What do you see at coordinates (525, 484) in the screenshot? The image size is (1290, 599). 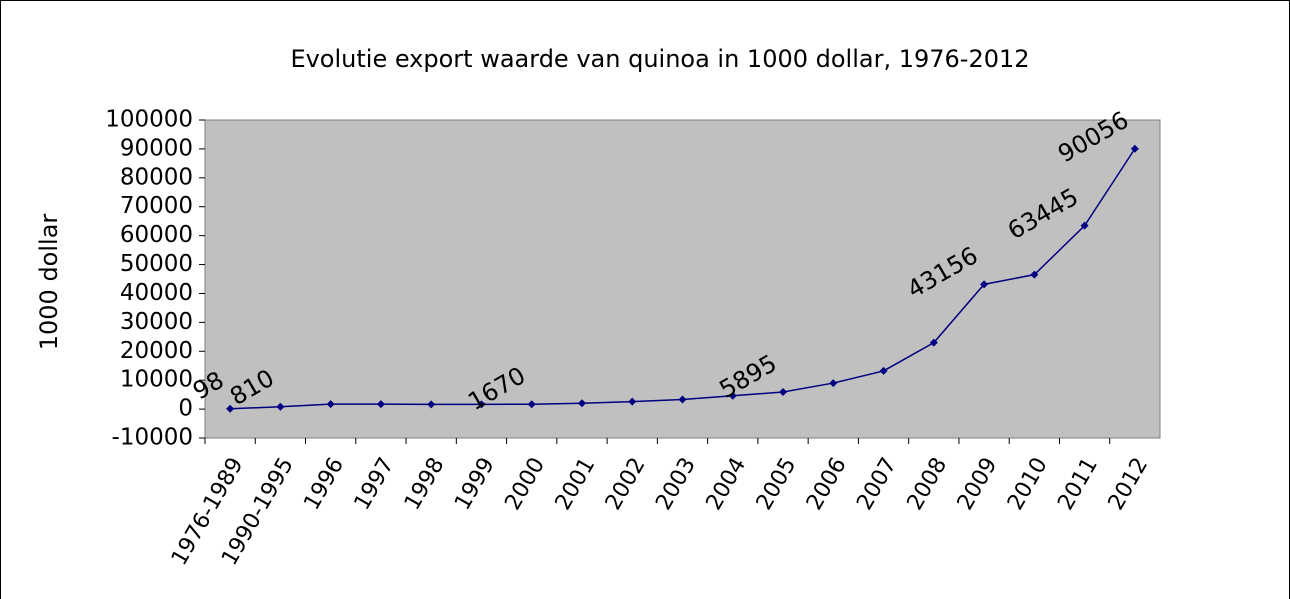 I see `x-tick-label: 2000` at bounding box center [525, 484].